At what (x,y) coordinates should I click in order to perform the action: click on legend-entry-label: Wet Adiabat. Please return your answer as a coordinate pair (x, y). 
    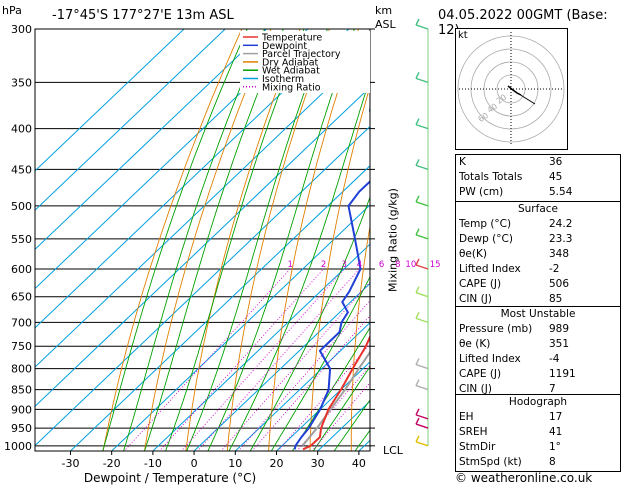
    Looking at the image, I should click on (291, 71).